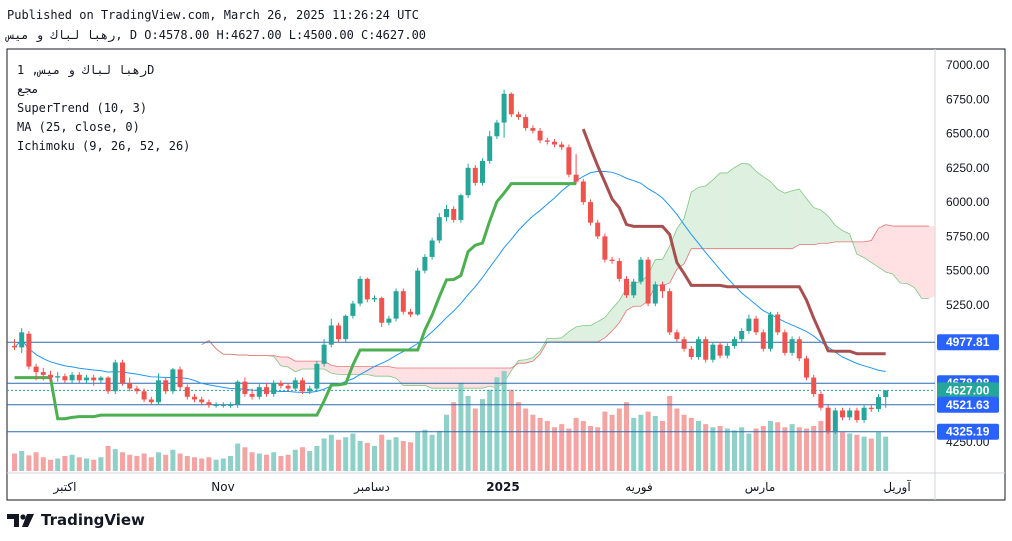 This screenshot has height=541, width=1012. What do you see at coordinates (502, 487) in the screenshot?
I see `time-tick-label: 2025` at bounding box center [502, 487].